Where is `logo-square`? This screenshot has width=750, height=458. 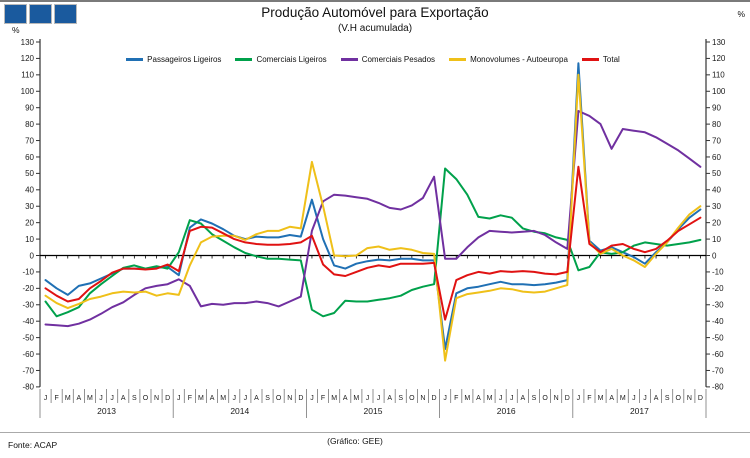
logo-square is located at coordinates (65, 14).